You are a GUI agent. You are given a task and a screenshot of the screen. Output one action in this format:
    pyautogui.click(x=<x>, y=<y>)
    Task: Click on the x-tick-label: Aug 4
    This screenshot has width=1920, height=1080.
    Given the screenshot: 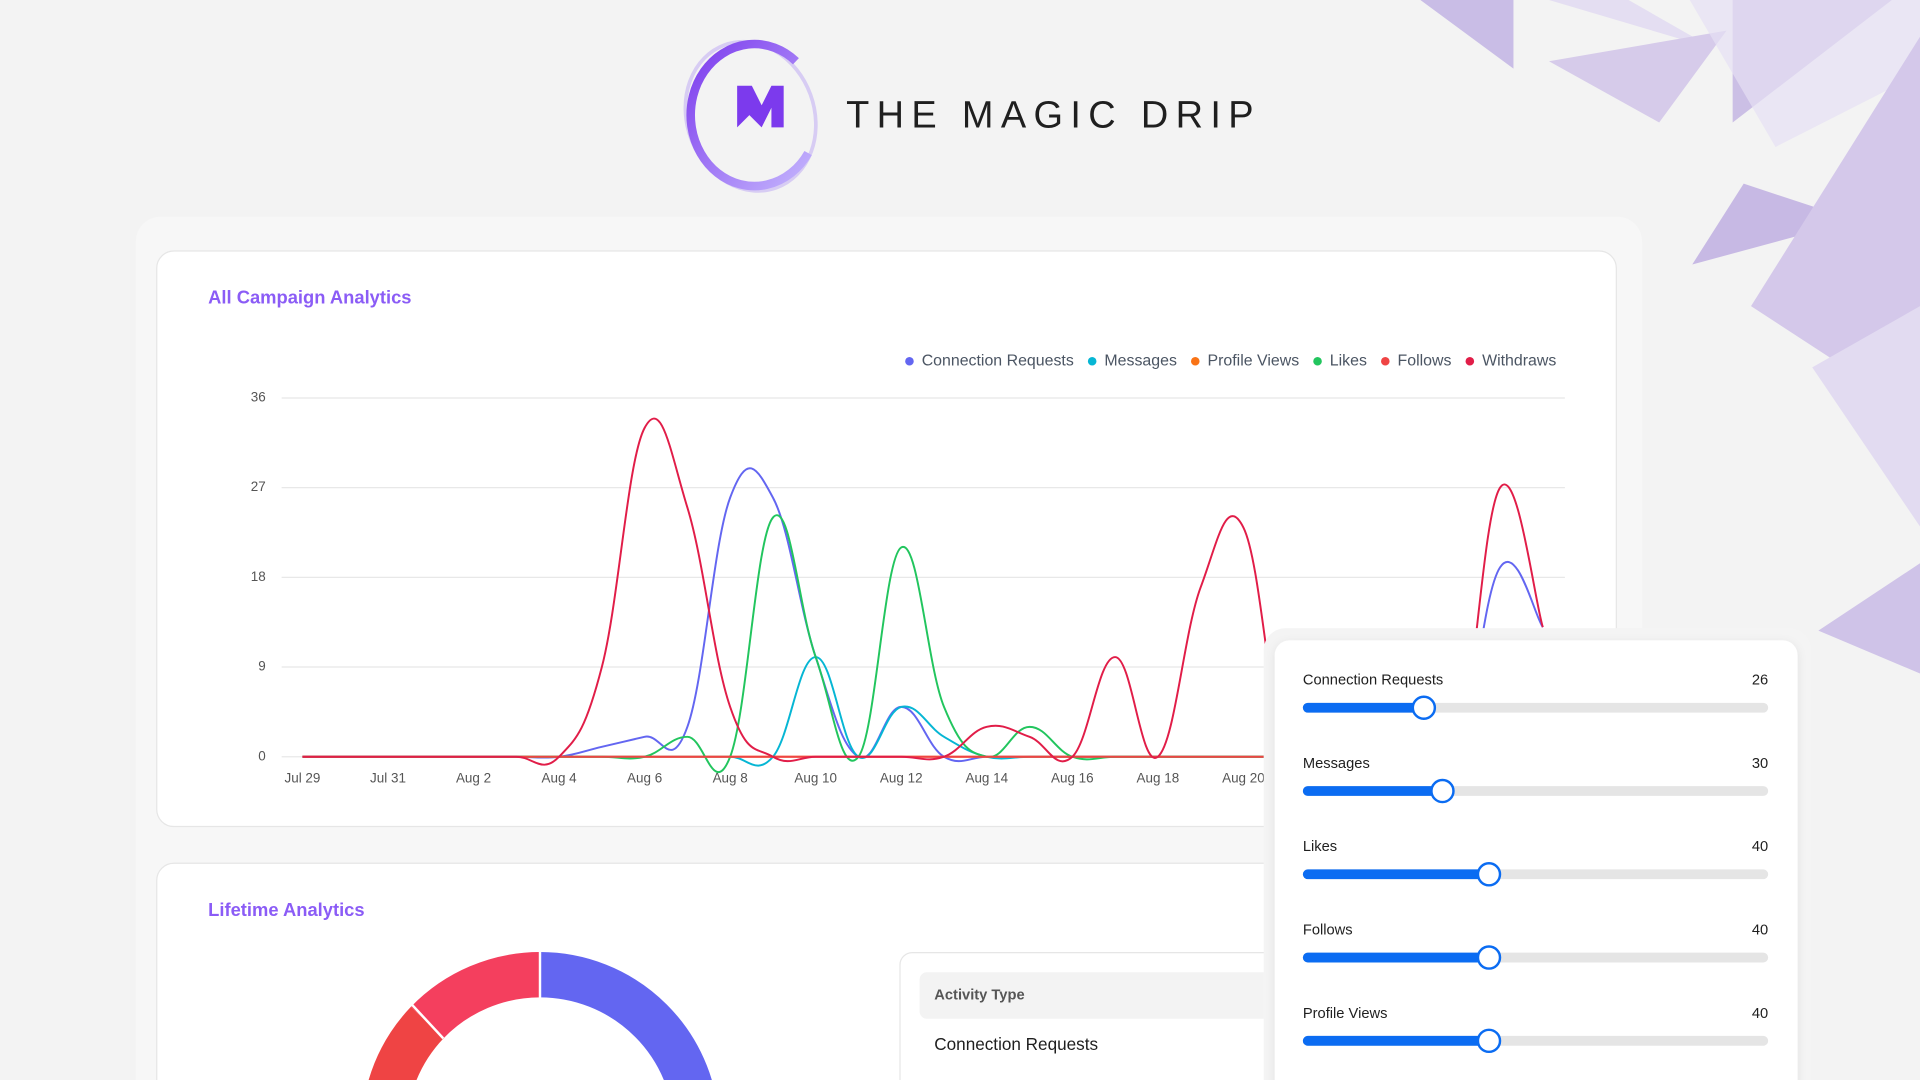 What is the action you would take?
    pyautogui.click(x=559, y=777)
    